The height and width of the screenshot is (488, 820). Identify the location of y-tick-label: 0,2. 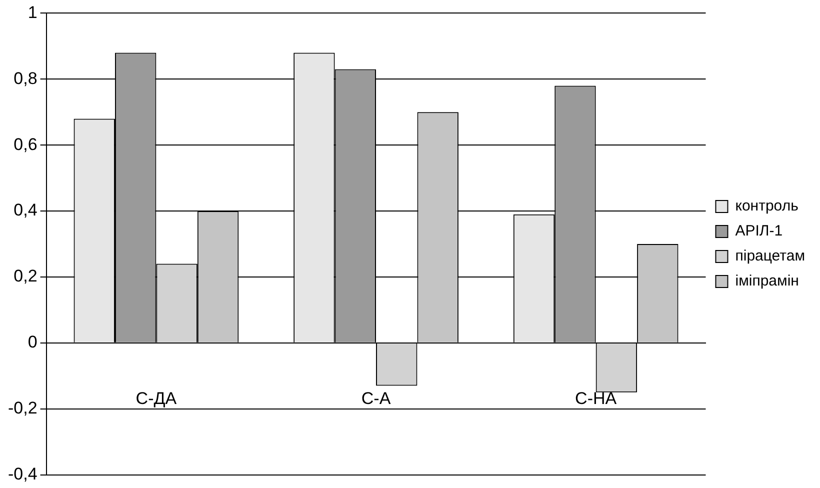
(26, 276).